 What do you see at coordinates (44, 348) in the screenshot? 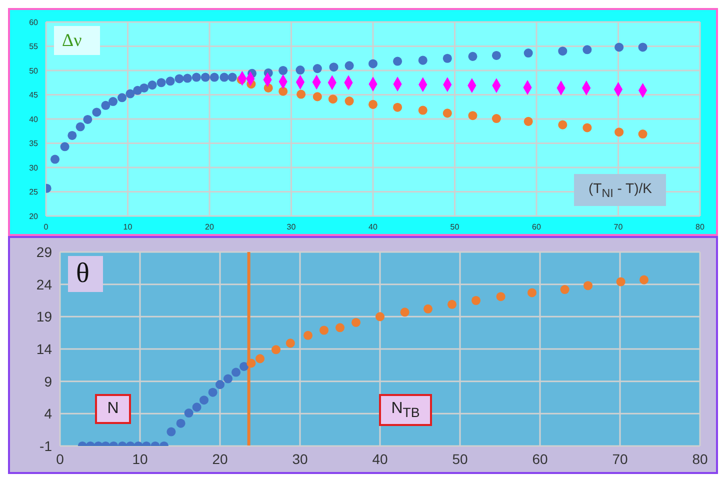
I see `y-tick-label: 14` at bounding box center [44, 348].